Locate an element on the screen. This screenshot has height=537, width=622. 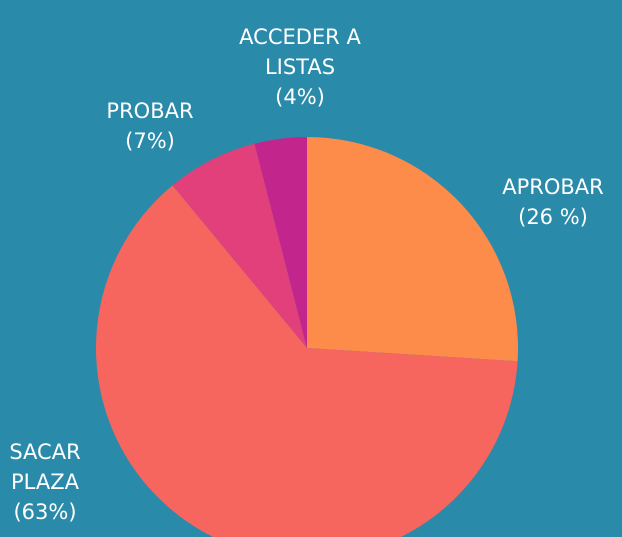
category-label: ACCEDER A LISTAS is located at coordinates (300, 52).